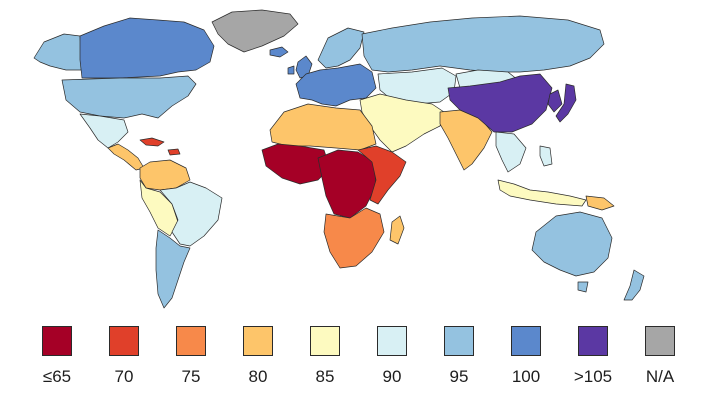 This screenshot has width=720, height=405. I want to click on region-uk-ireland, so click(300, 67).